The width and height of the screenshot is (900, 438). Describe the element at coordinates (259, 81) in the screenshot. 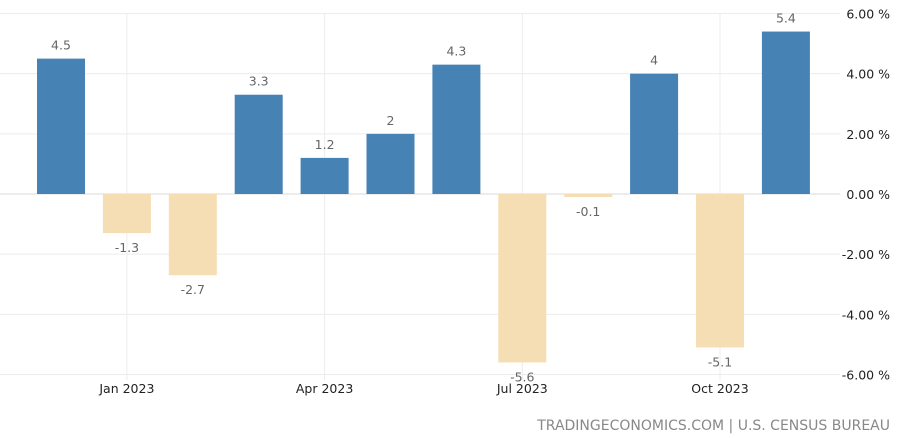

I see `data-label: 3.3` at that location.